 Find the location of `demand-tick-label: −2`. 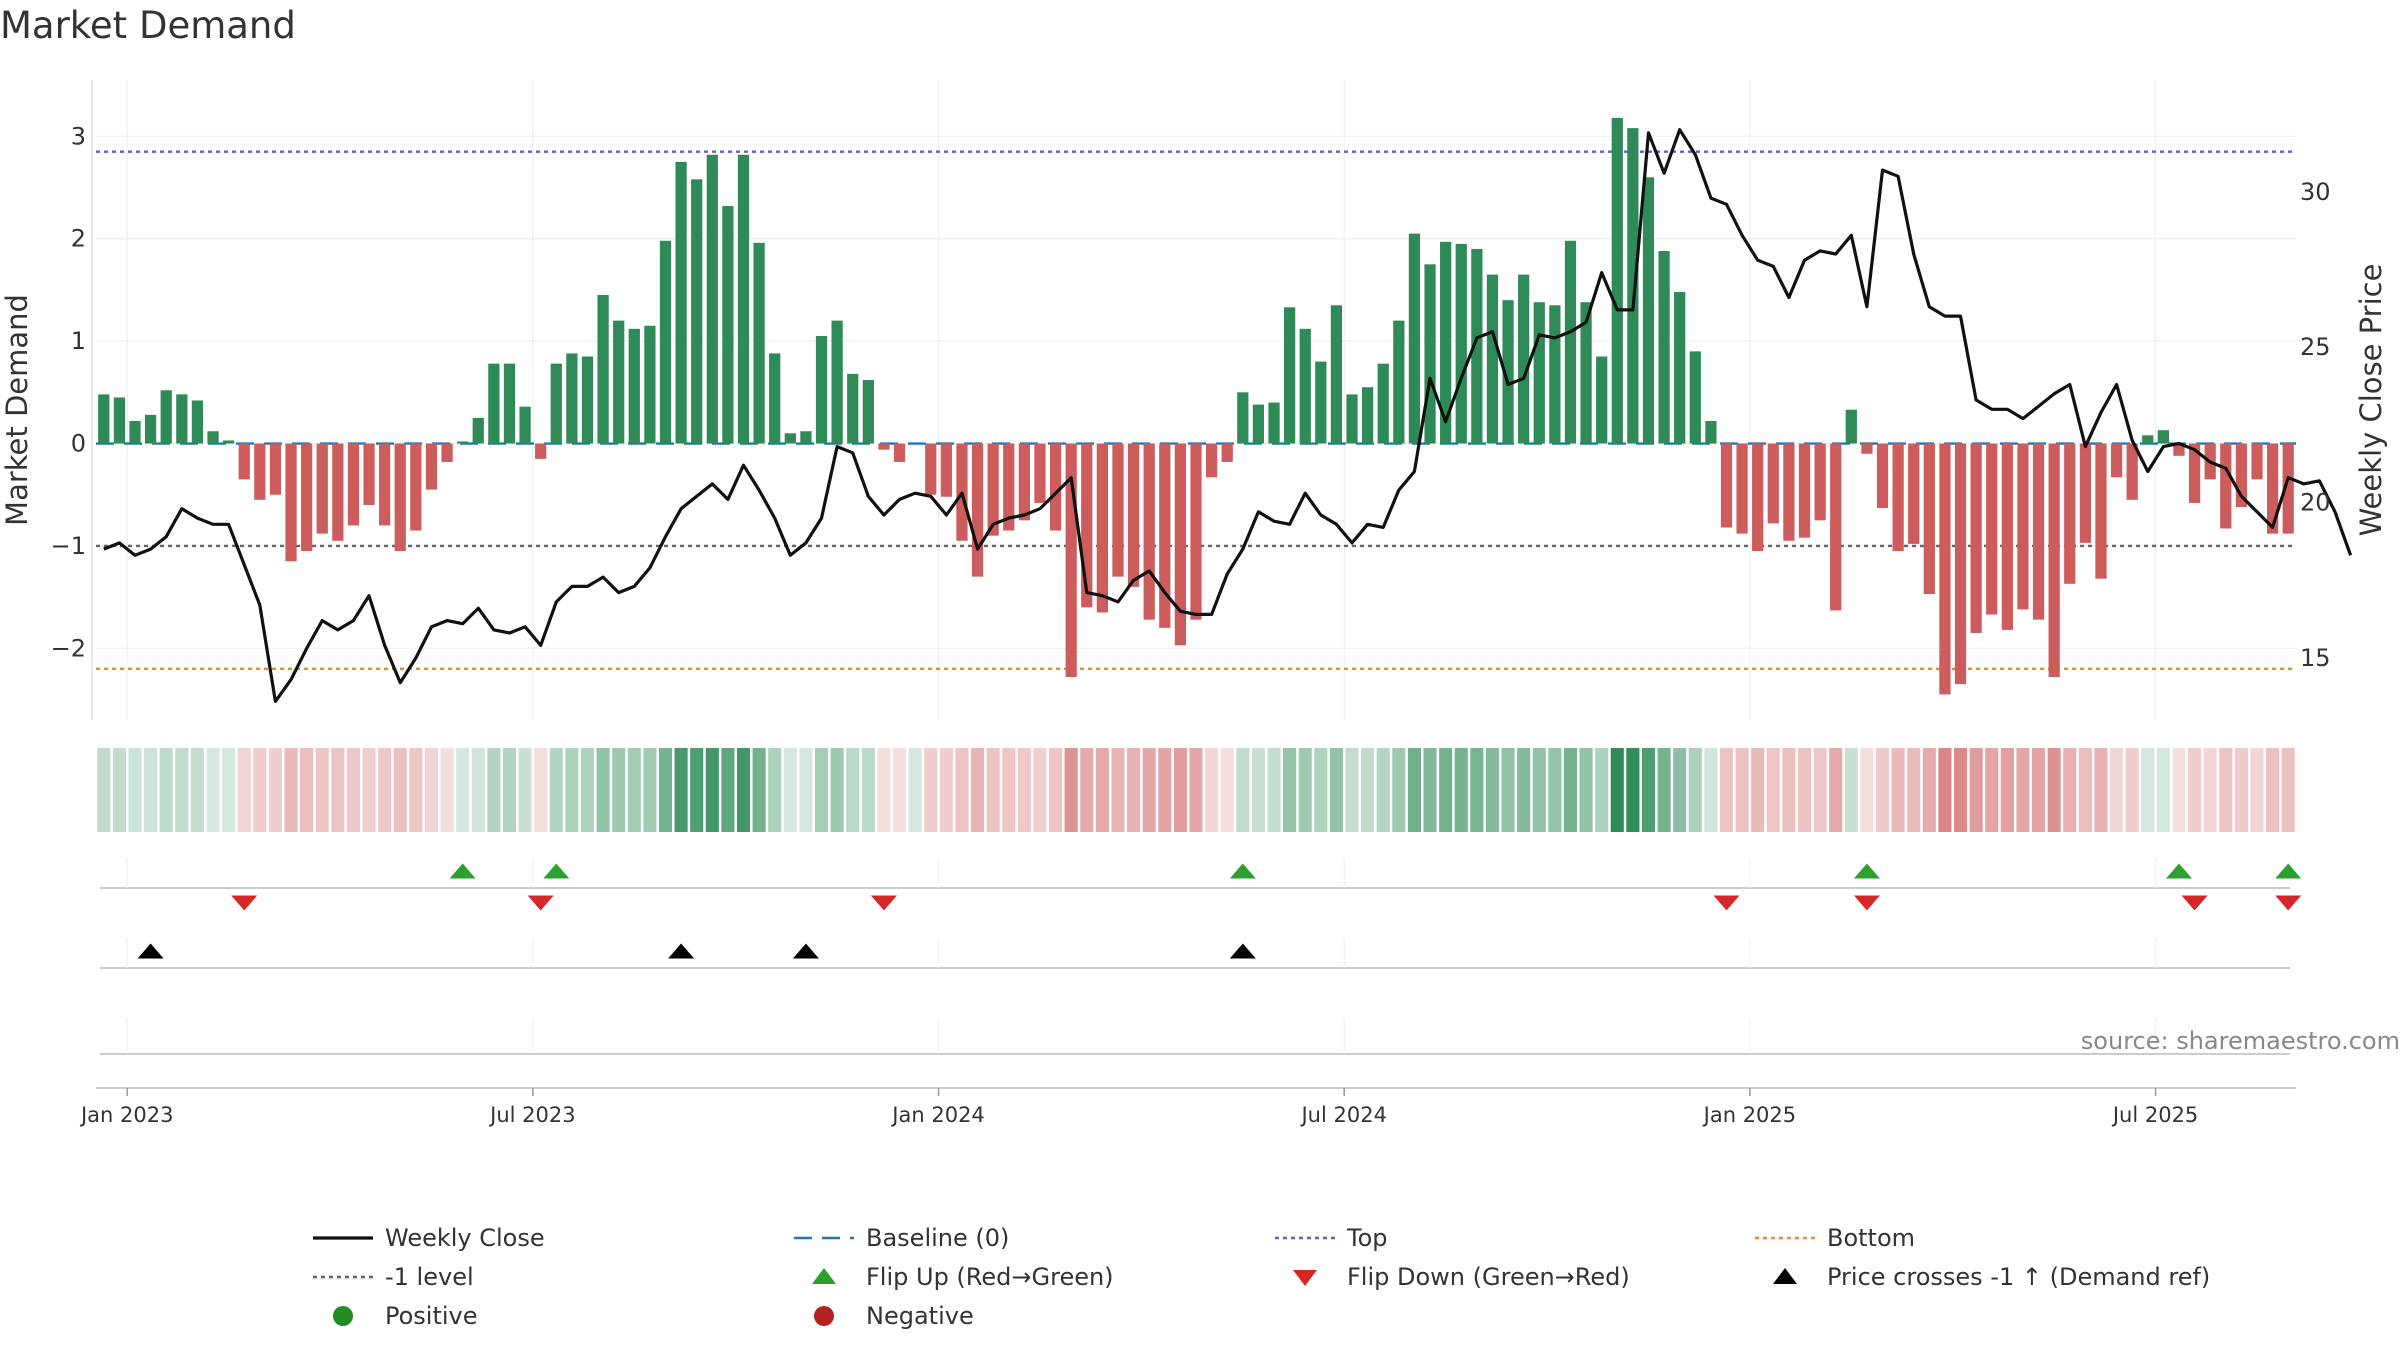

demand-tick-label: −2 is located at coordinates (68, 648).